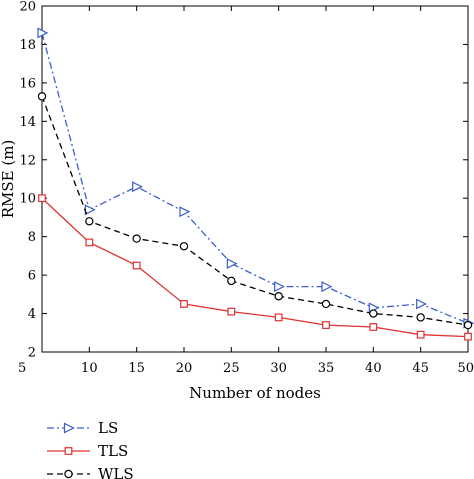 This screenshot has height=479, width=474. I want to click on x-tick-label: 25, so click(231, 368).